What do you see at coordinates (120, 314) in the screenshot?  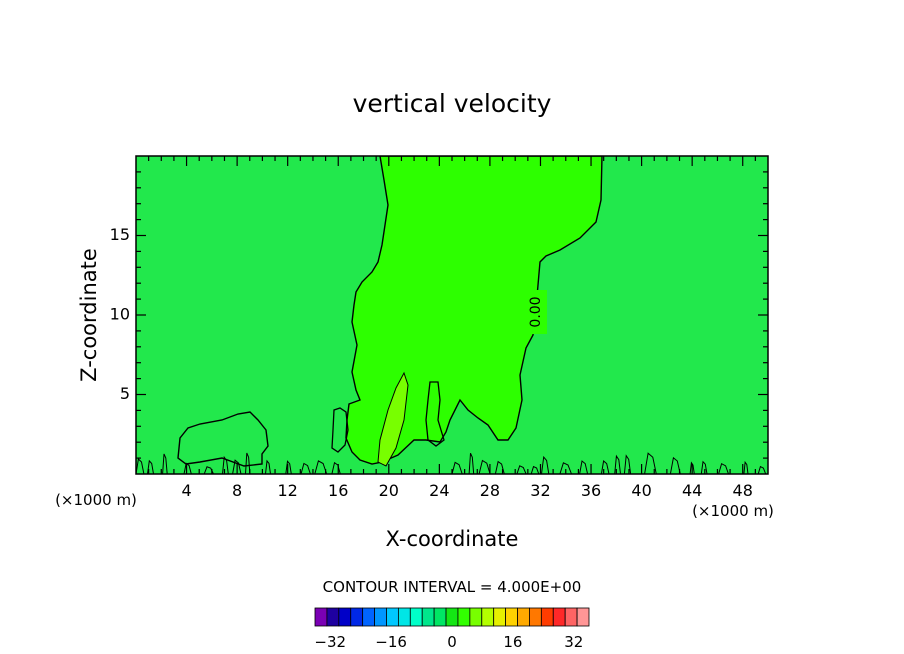 I see `y-tick-label: 10` at bounding box center [120, 314].